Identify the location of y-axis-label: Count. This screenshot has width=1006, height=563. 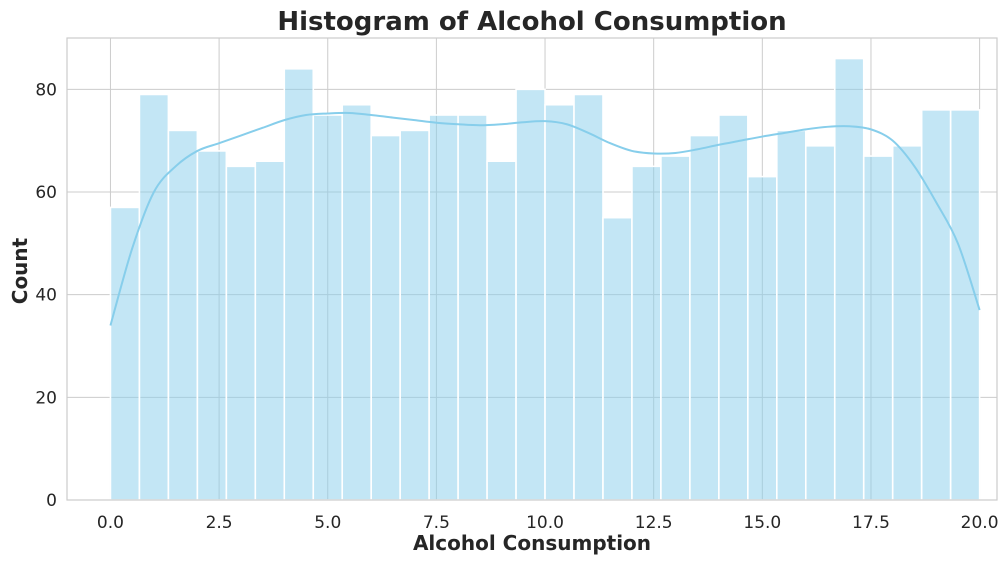
(20, 270).